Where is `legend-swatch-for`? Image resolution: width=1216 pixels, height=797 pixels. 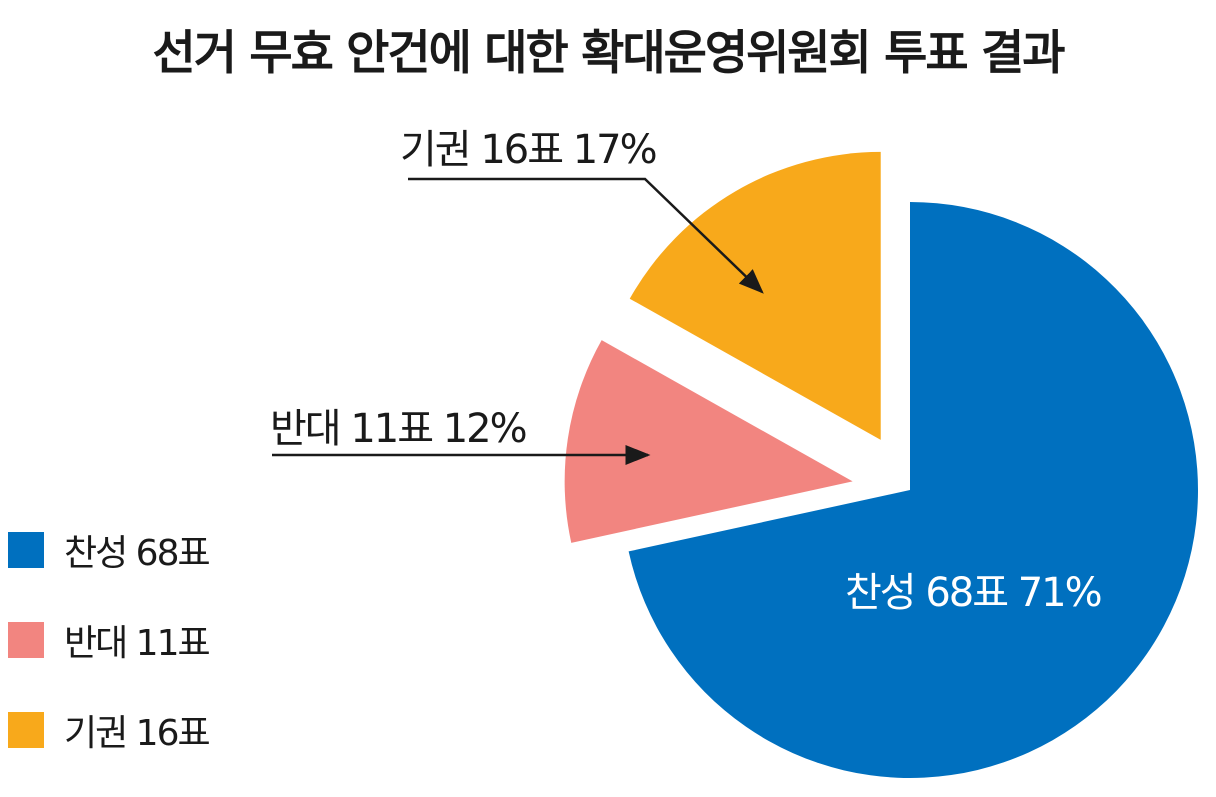 legend-swatch-for is located at coordinates (26, 550).